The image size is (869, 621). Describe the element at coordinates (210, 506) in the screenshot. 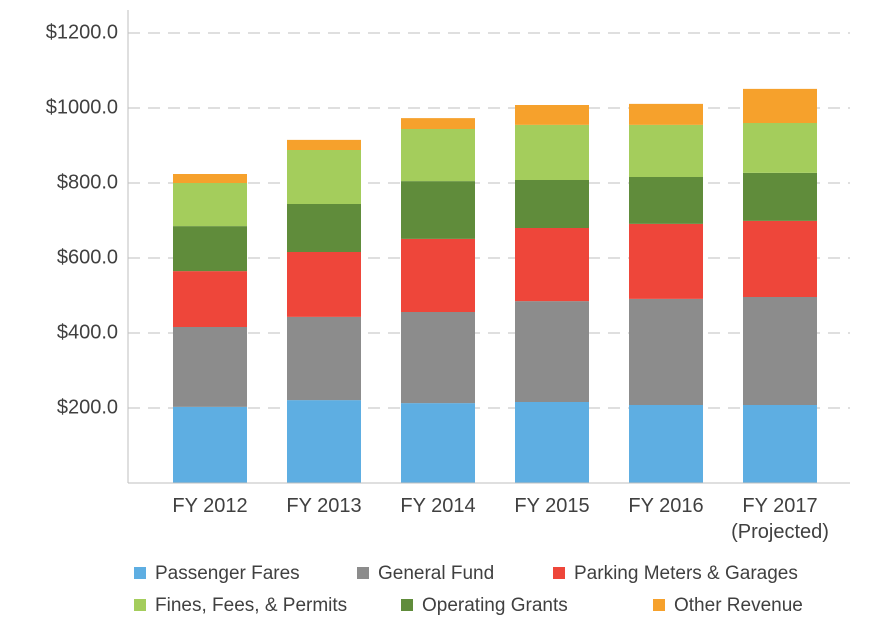

I see `x-tick-label: FY 2012` at that location.